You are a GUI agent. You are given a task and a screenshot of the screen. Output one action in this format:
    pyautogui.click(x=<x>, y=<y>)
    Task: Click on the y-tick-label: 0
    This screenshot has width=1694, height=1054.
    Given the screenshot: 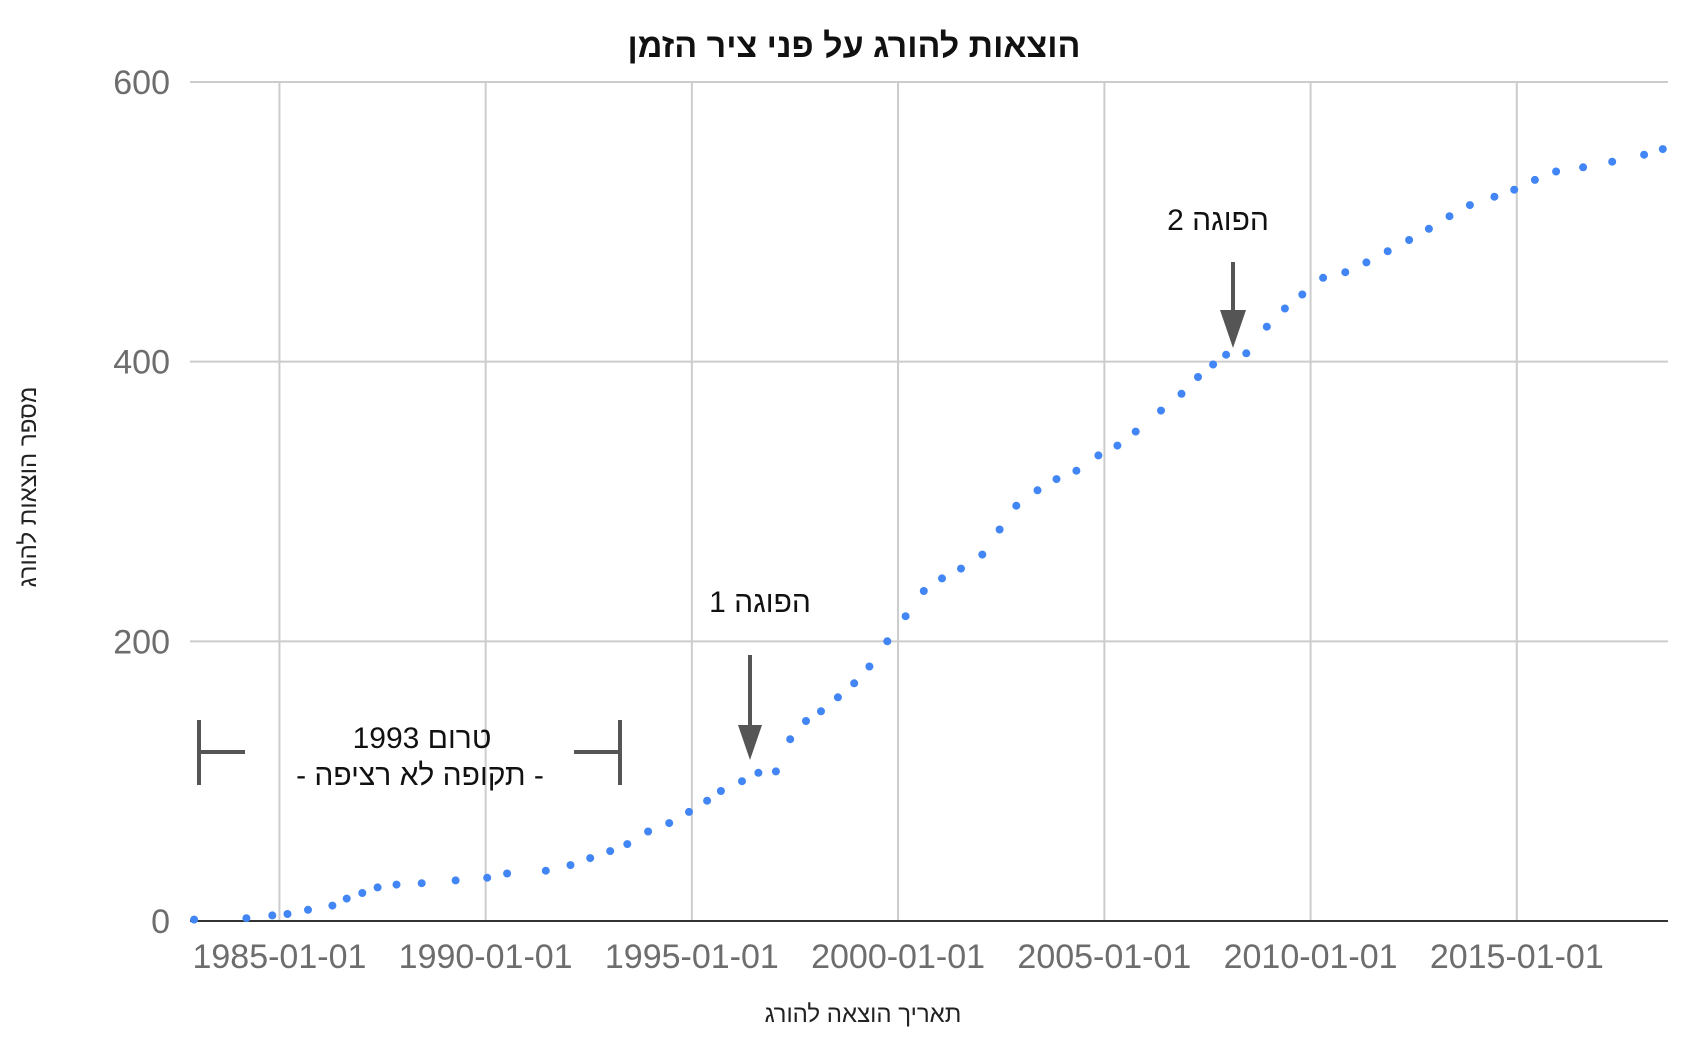 What is the action you would take?
    pyautogui.click(x=160, y=922)
    